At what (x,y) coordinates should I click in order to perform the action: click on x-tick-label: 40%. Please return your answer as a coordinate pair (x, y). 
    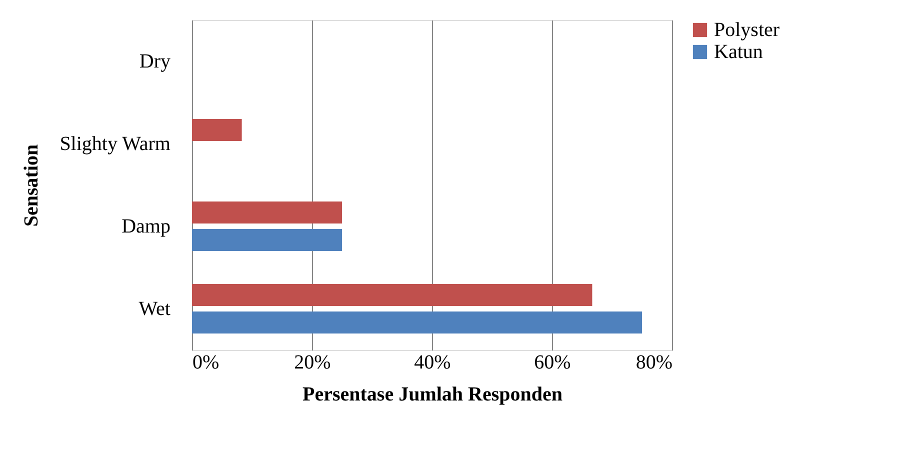
    Looking at the image, I should click on (432, 363).